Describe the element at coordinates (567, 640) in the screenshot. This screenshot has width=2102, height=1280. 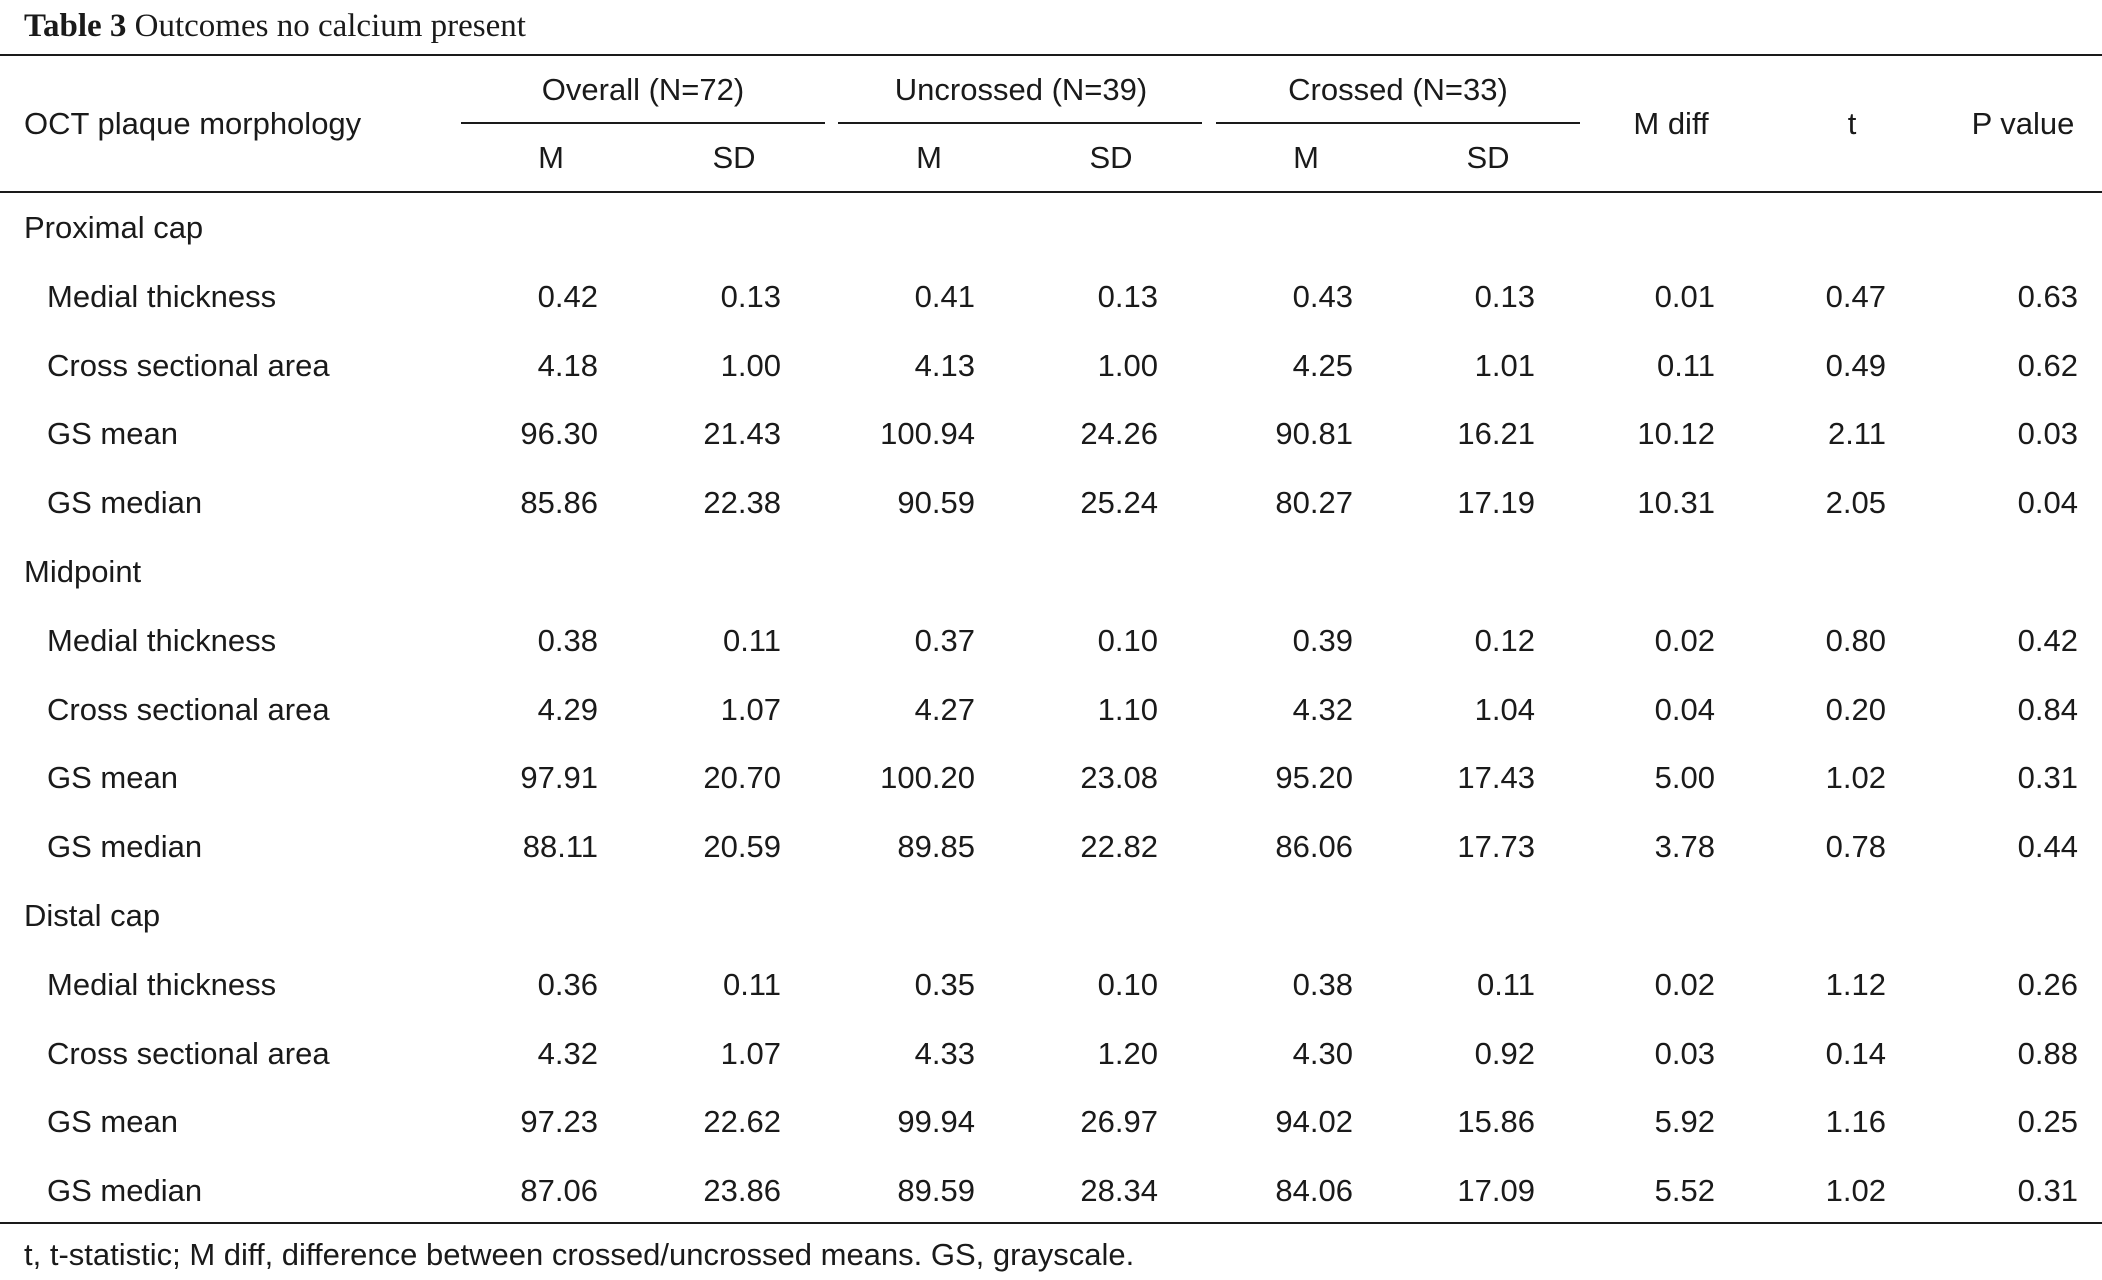
I see `cell-overall-m: 0.38` at that location.